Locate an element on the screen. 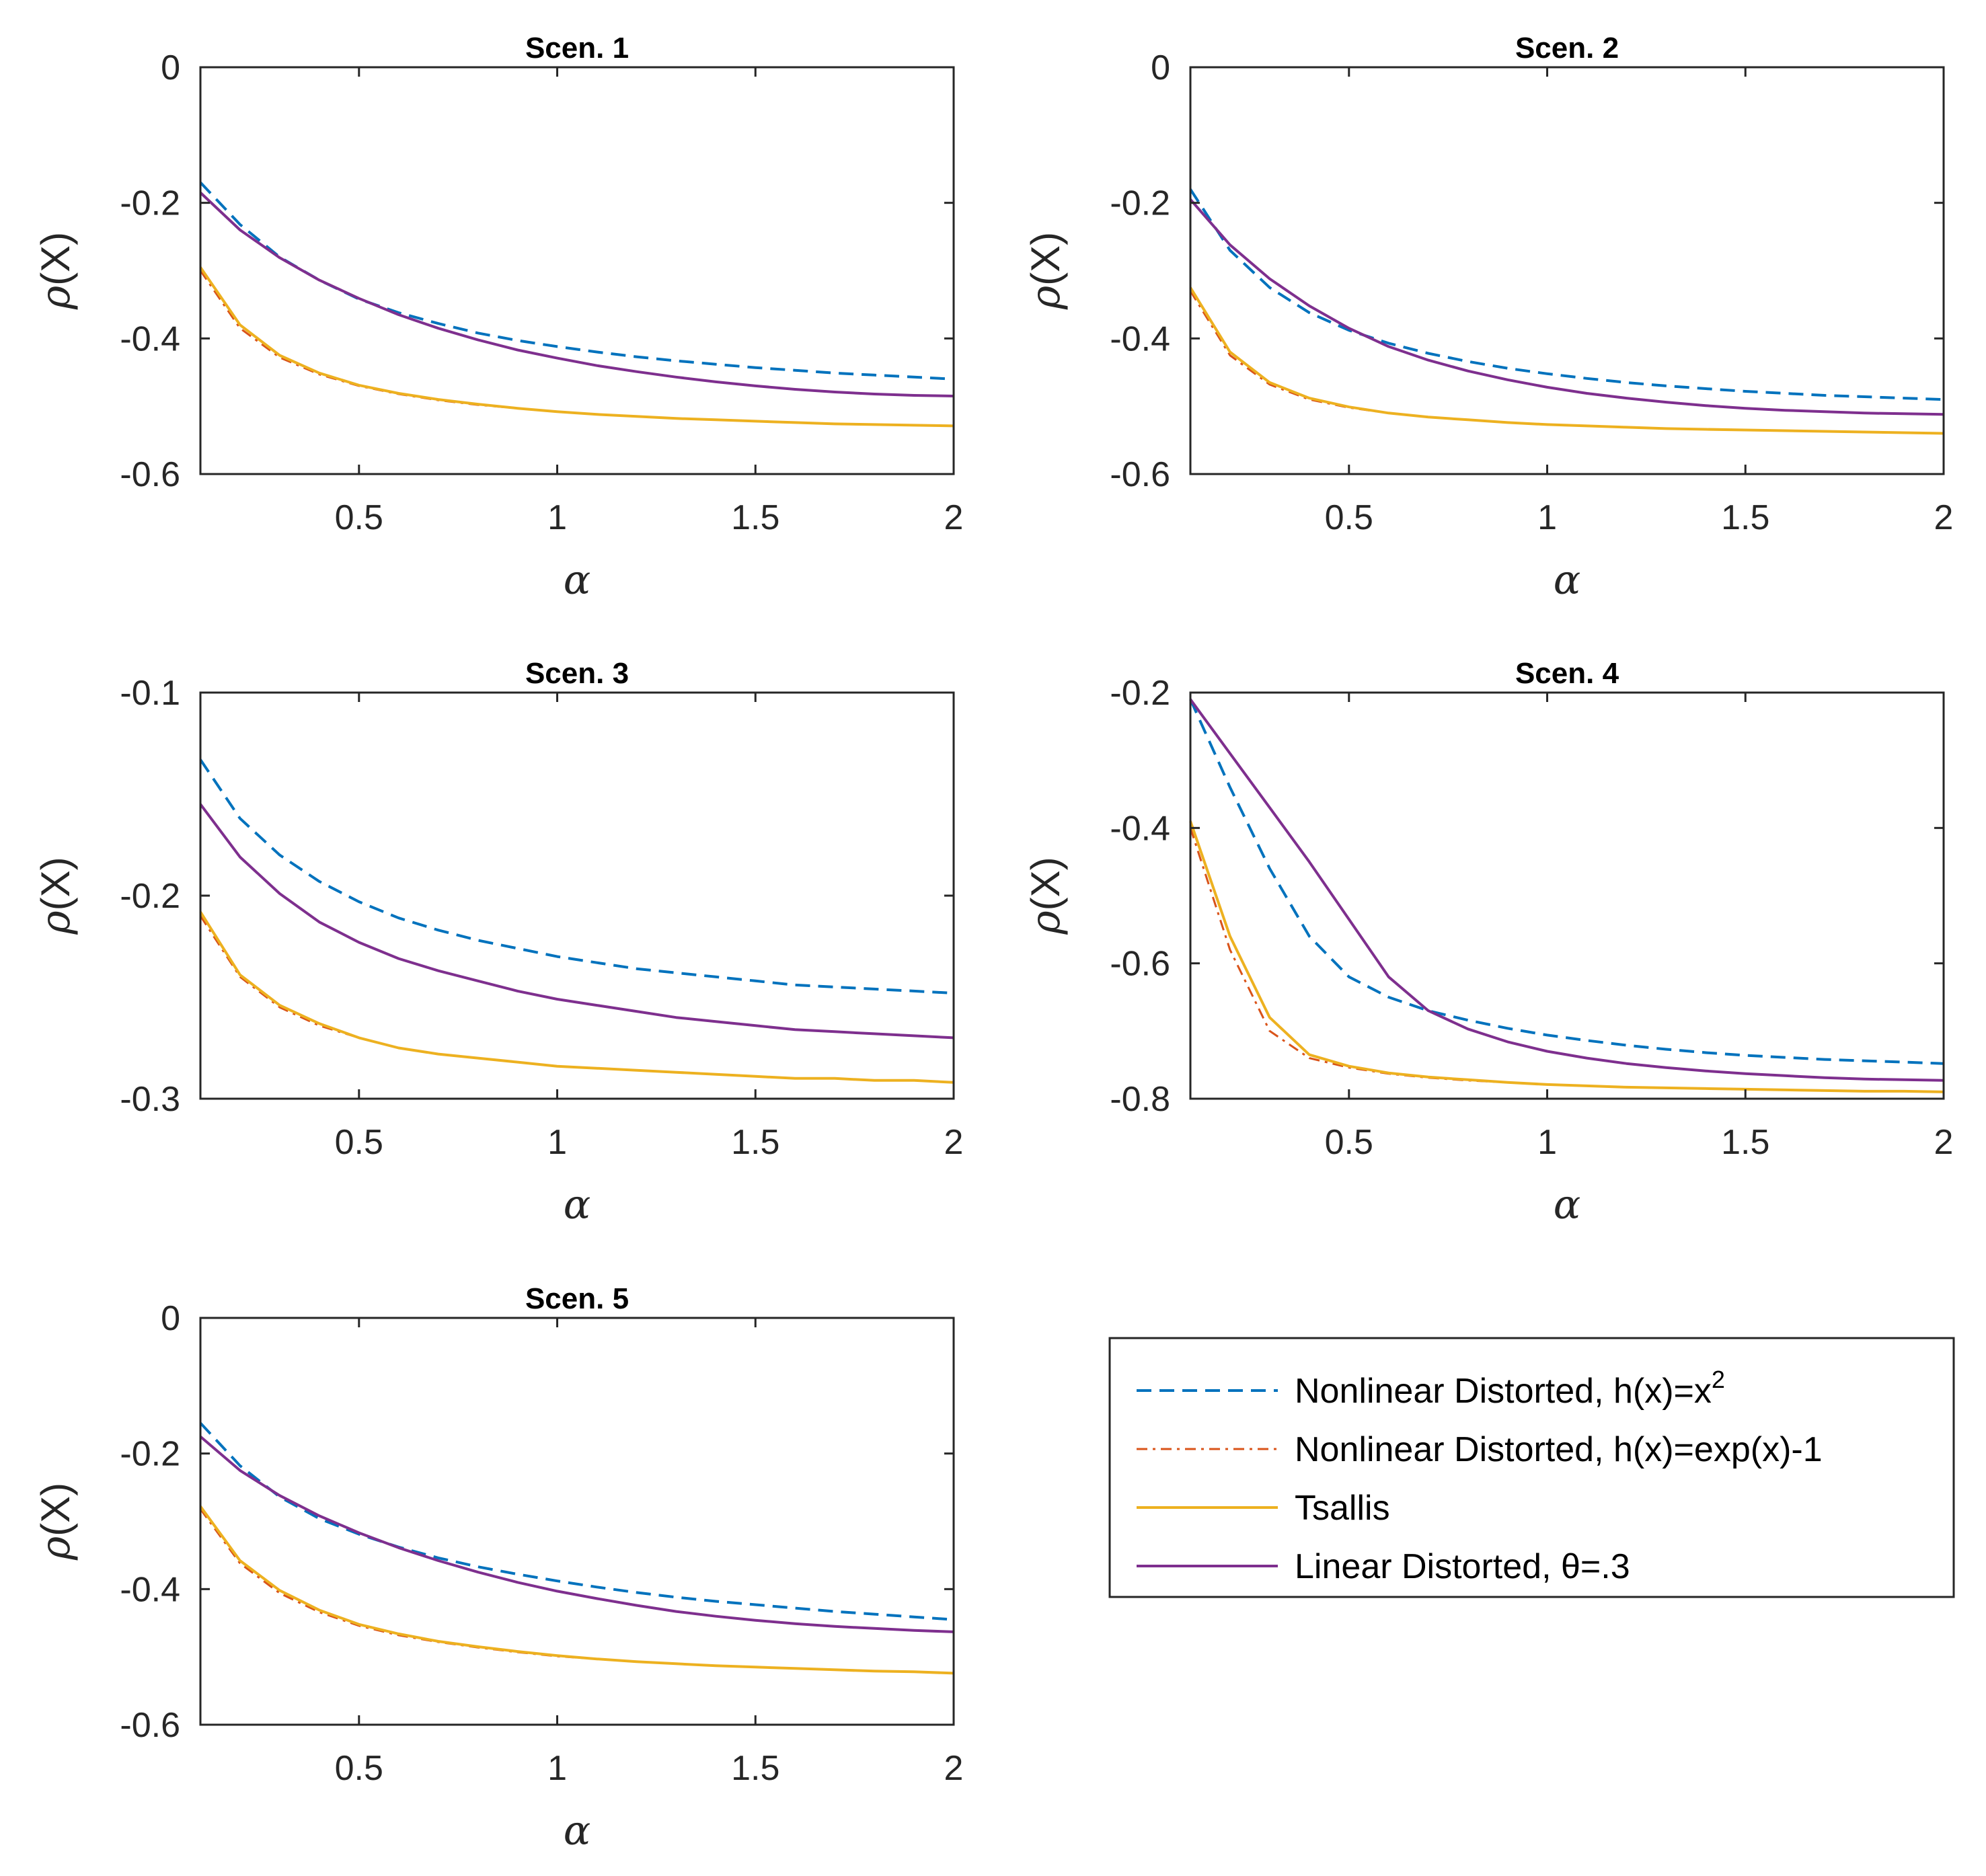 Image resolution: width=1986 pixels, height=1876 pixels. subplot-5: 0.5 1 1.5 2 -0.6 -0.4 -0.2 0 Scen. 5 α ρ(X) is located at coordinates (497, 1568).